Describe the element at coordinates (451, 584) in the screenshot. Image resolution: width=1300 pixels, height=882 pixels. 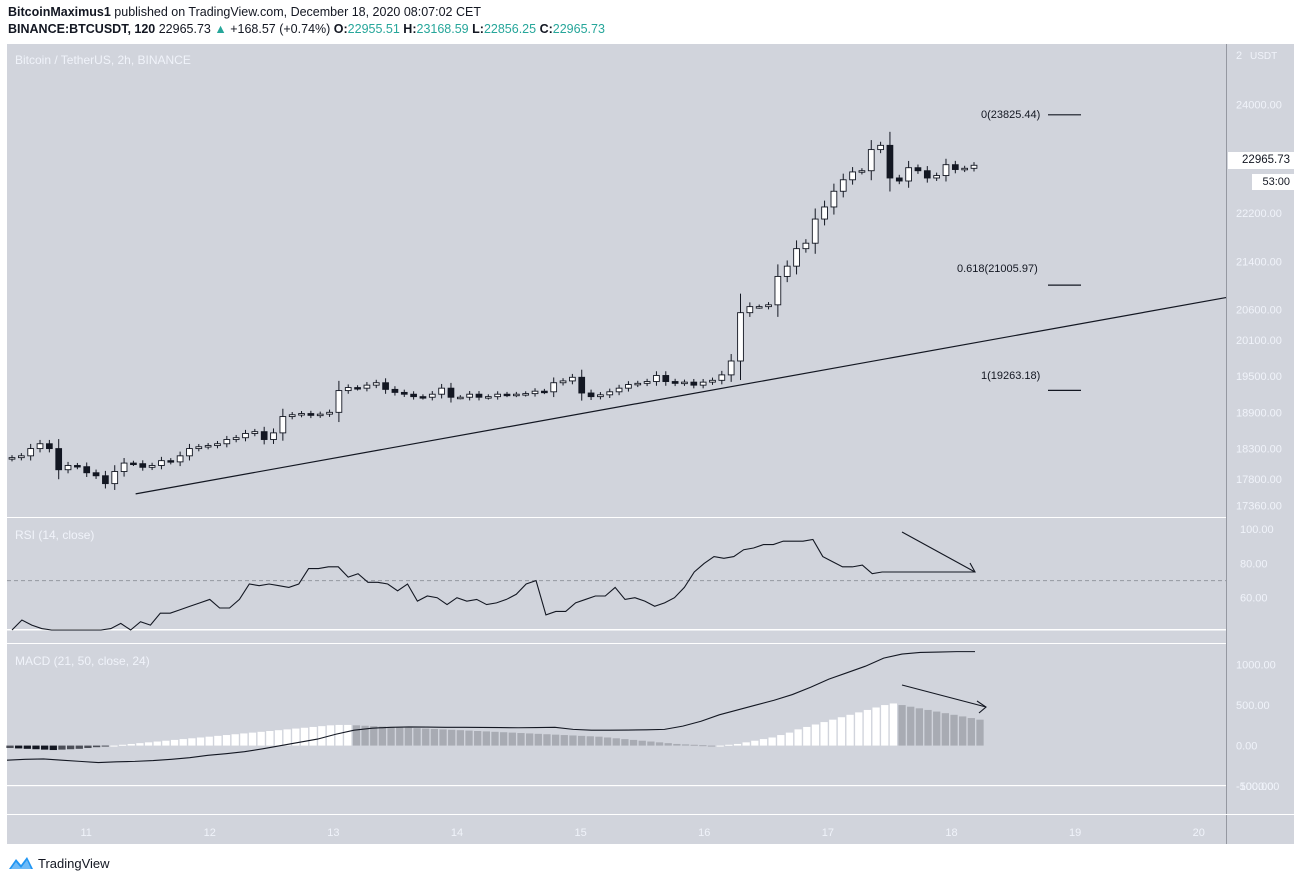
I see `rsi-line` at that location.